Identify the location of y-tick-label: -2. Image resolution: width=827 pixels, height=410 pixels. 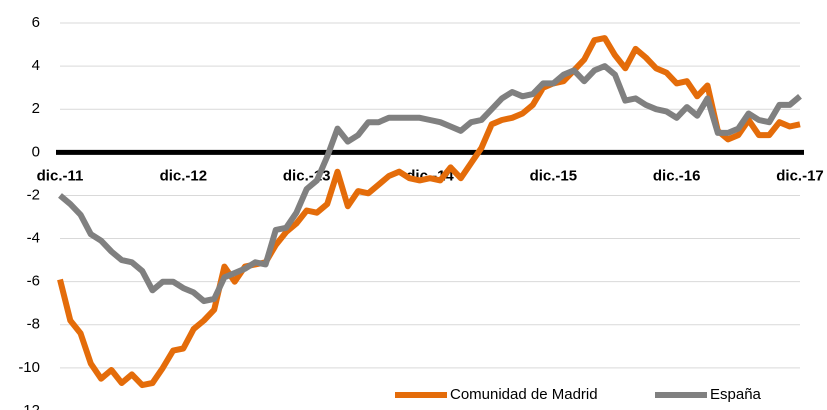
(33, 194).